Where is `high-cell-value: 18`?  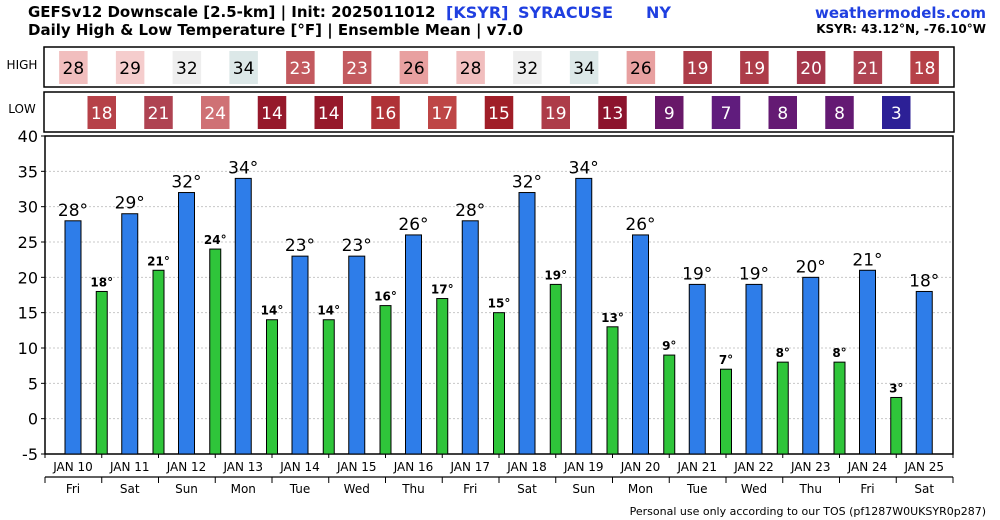 high-cell-value: 18 is located at coordinates (925, 69).